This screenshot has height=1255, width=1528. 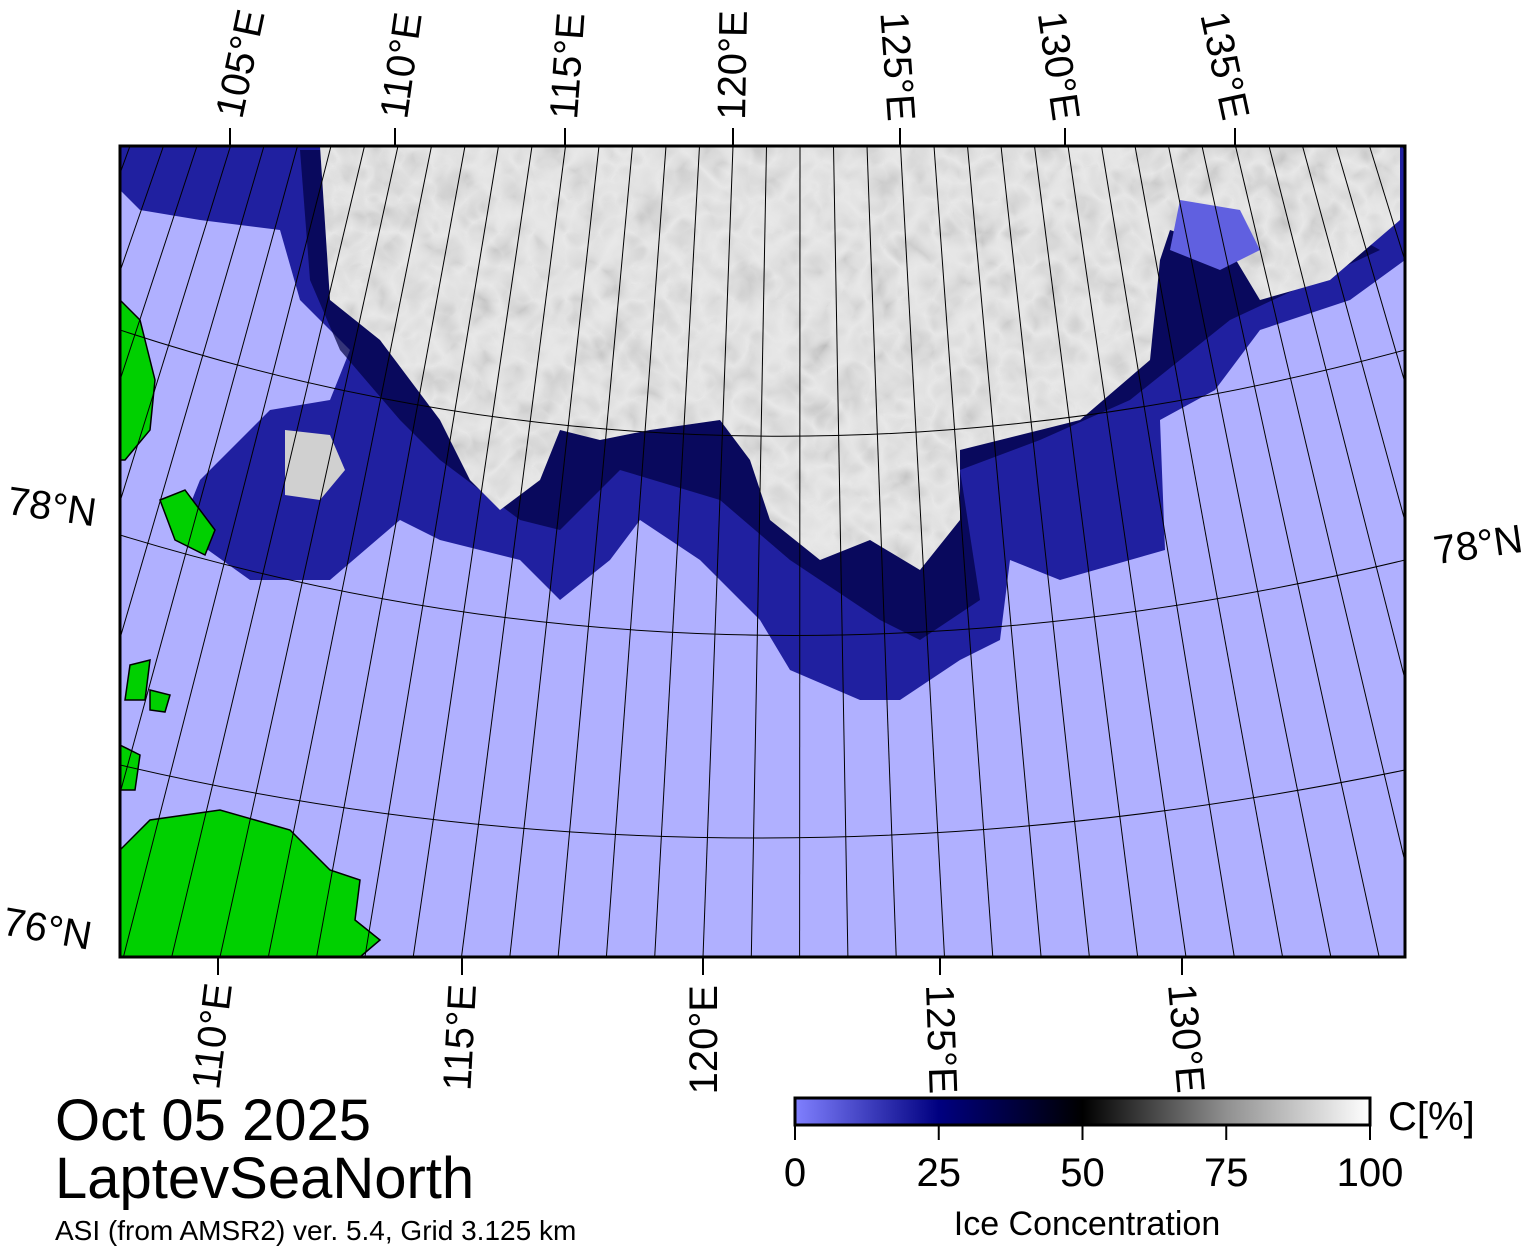 I want to click on colorbar-tick-label: 0, so click(x=795, y=1173).